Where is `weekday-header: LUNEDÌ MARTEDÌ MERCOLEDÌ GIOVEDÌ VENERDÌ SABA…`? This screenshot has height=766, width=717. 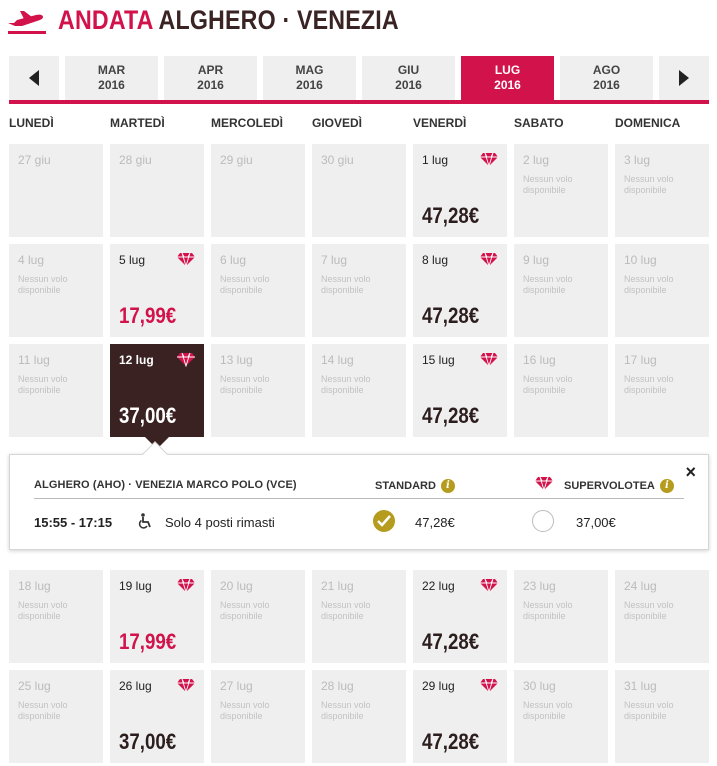
weekday-header: LUNEDÌ MARTEDÌ MERCOLEDÌ GIOVEDÌ VENERDÌ SABA… is located at coordinates (359, 125).